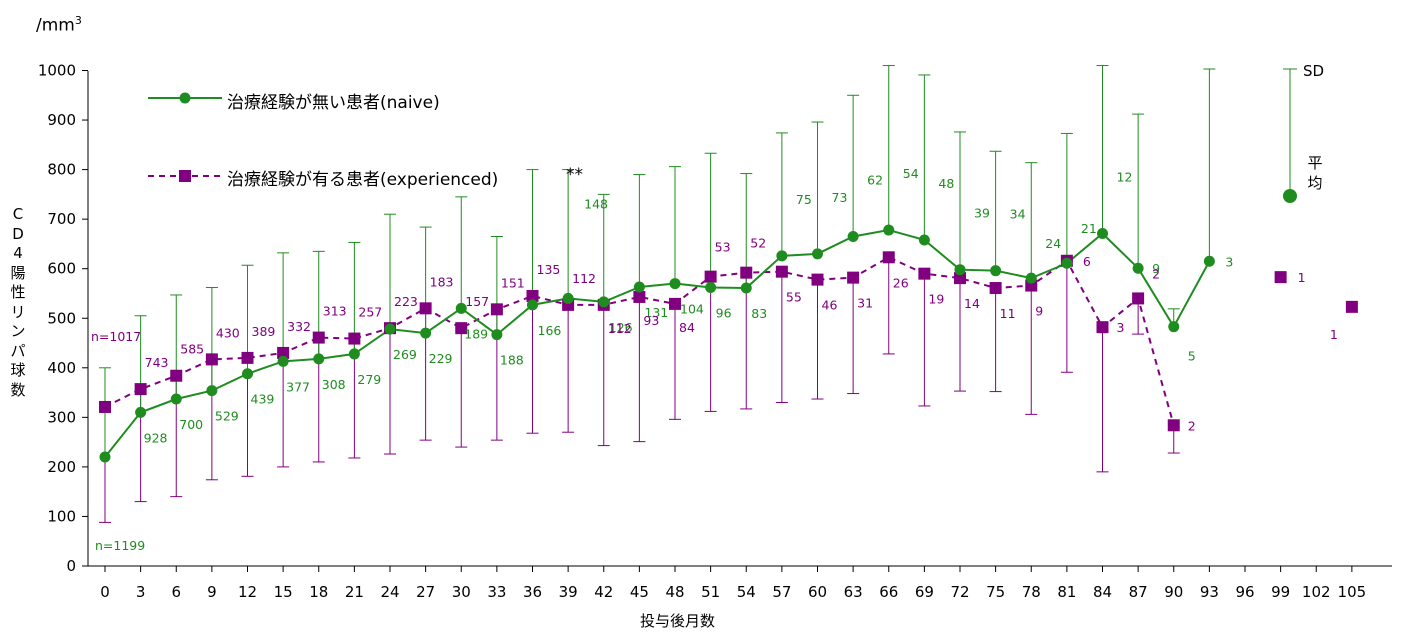 The height and width of the screenshot is (633, 1408). I want to click on n-label-naive: 9, so click(1156, 268).